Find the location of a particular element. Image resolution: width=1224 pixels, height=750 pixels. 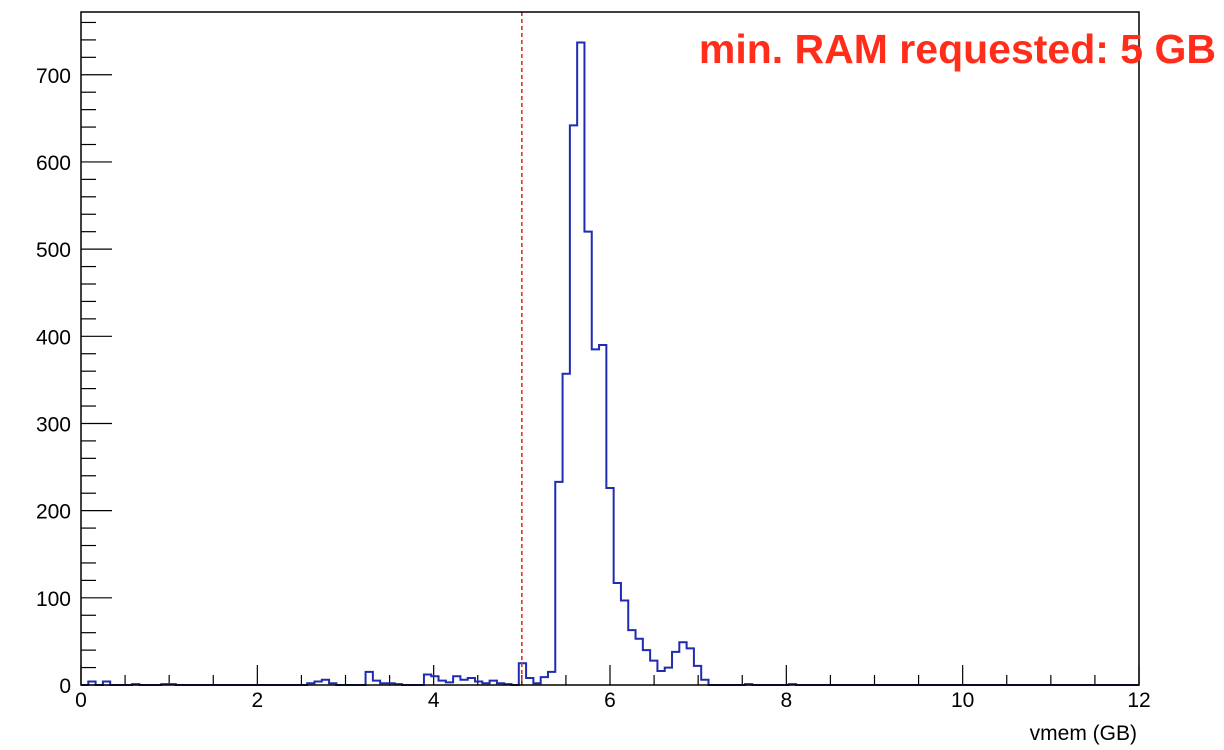

y-axis-tick-labels: 0 100 200 300 400 500 600 700 is located at coordinates (53, 381).